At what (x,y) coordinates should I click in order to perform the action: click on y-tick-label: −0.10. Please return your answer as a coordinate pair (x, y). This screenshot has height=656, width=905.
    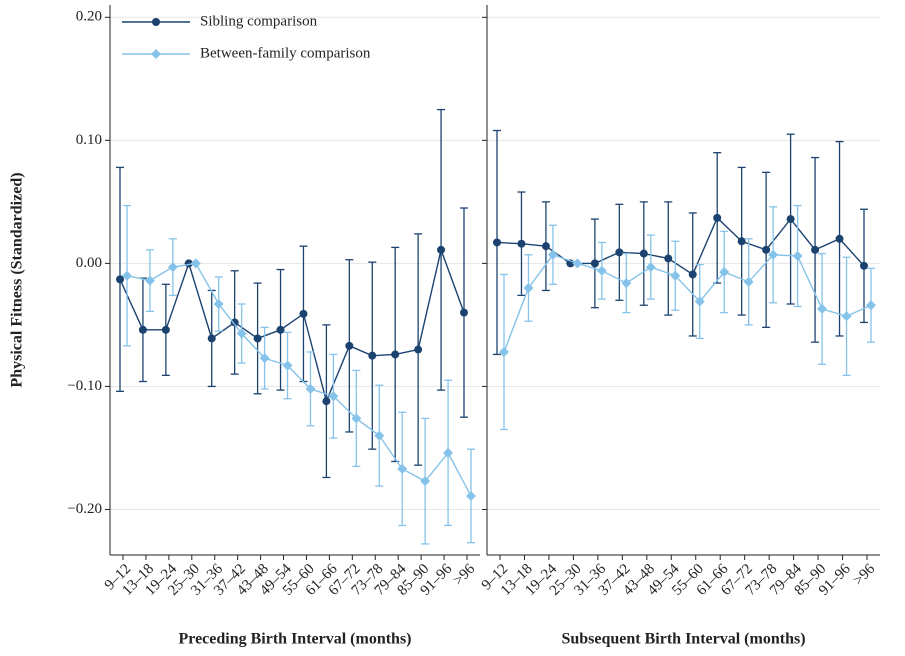
    Looking at the image, I should click on (84, 386).